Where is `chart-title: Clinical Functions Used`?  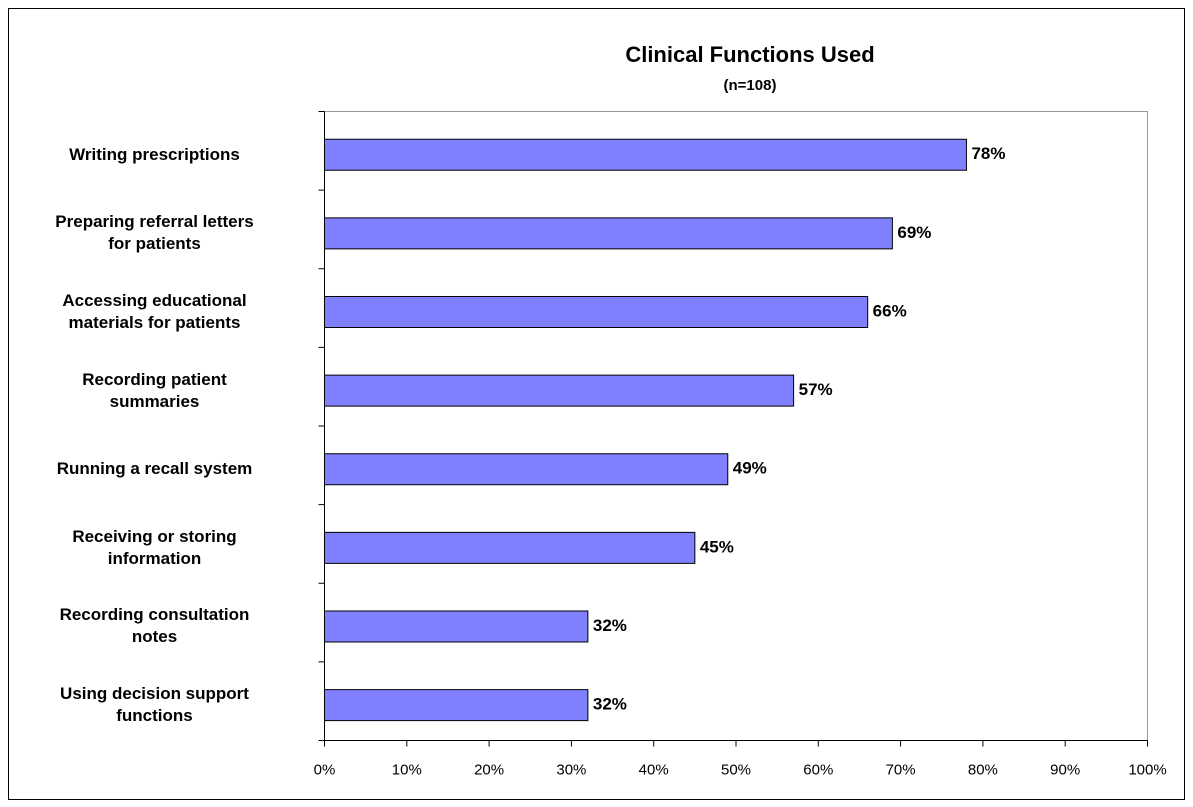
chart-title: Clinical Functions Used is located at coordinates (749, 54).